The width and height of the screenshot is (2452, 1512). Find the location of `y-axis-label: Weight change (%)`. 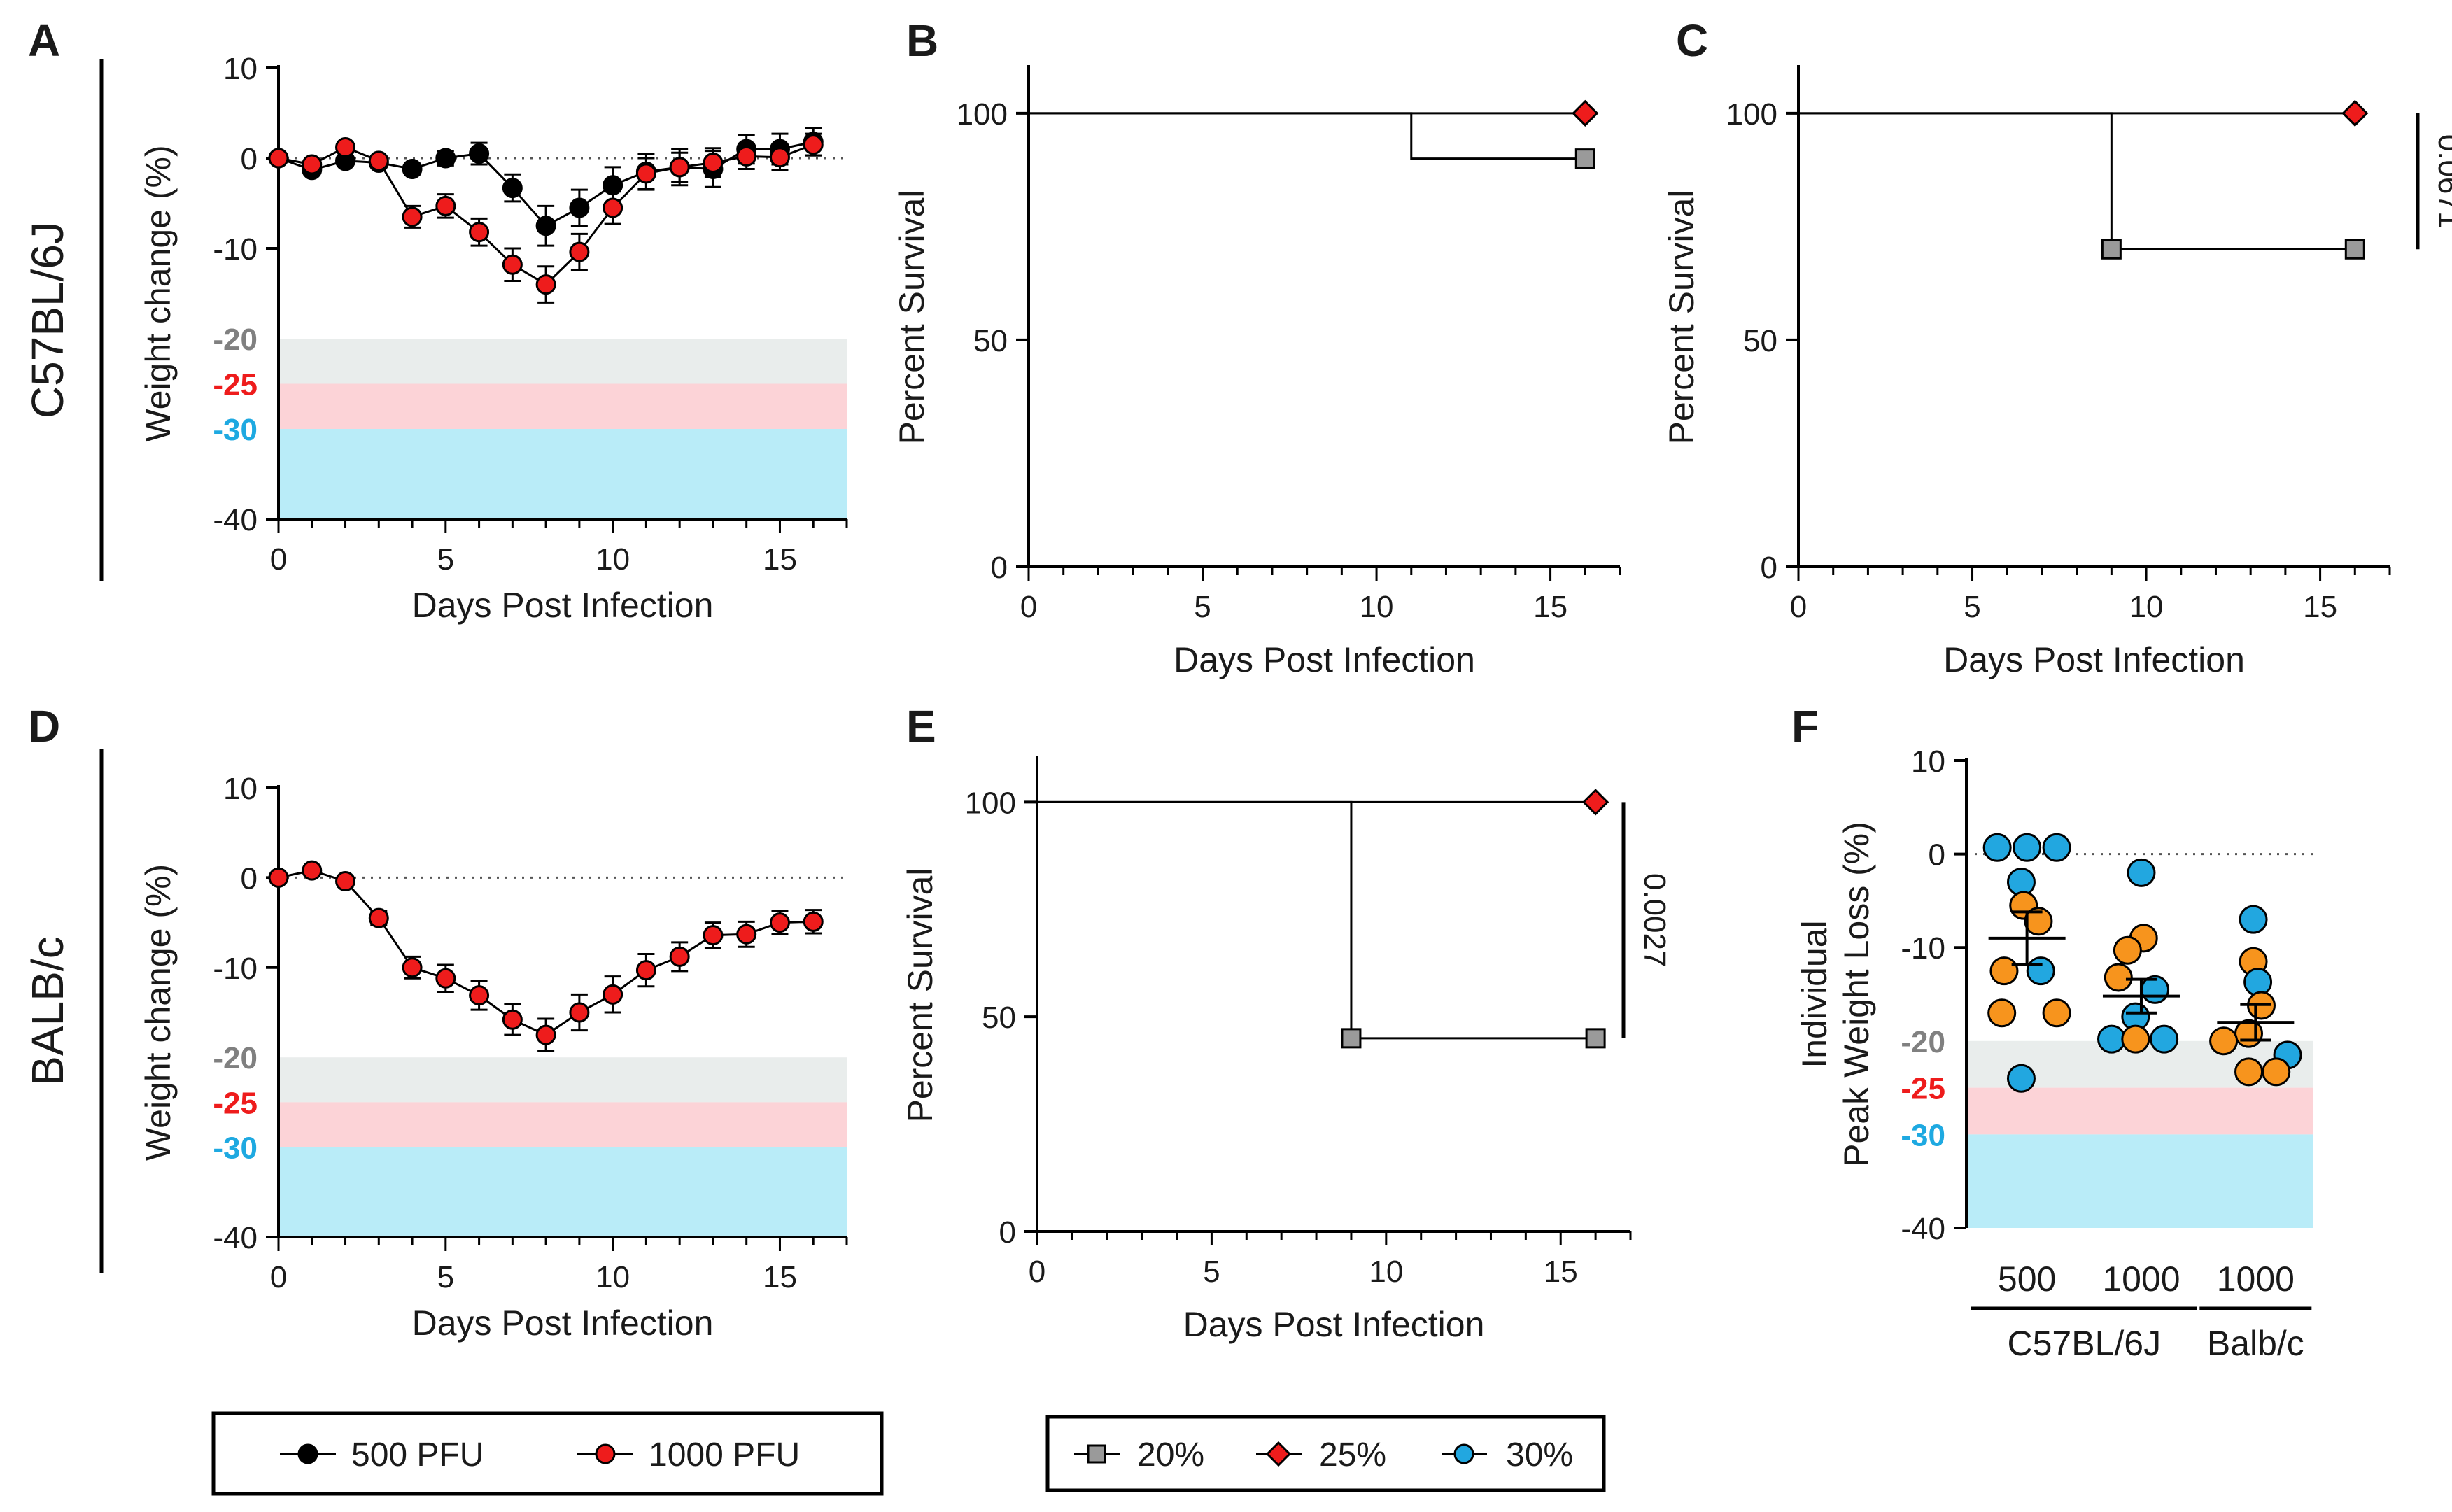

y-axis-label: Weight change (%) is located at coordinates (158, 1012).